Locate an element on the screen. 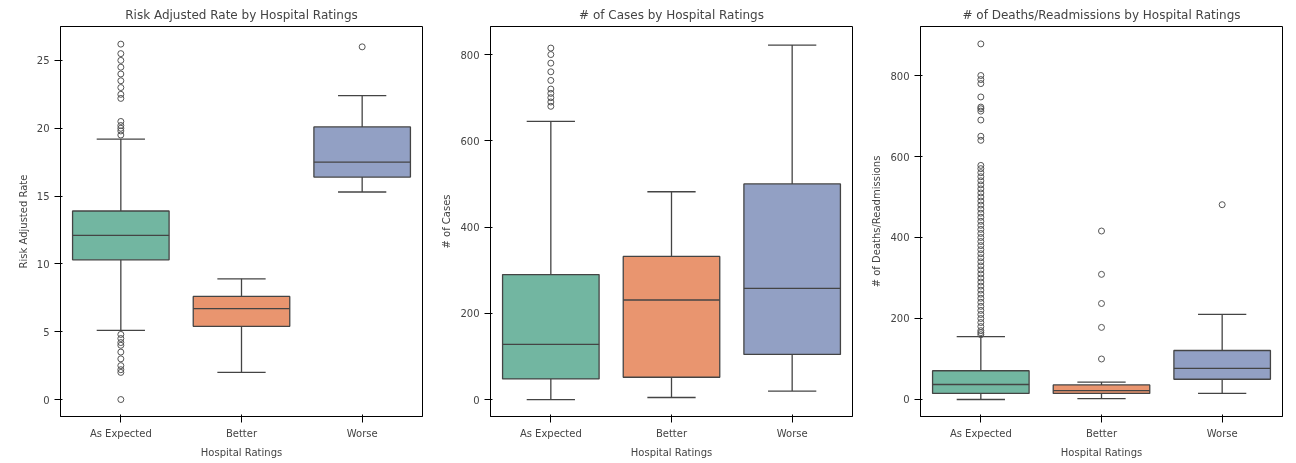  chart-title: # of Cases by Hospital Ratings is located at coordinates (671, 14).